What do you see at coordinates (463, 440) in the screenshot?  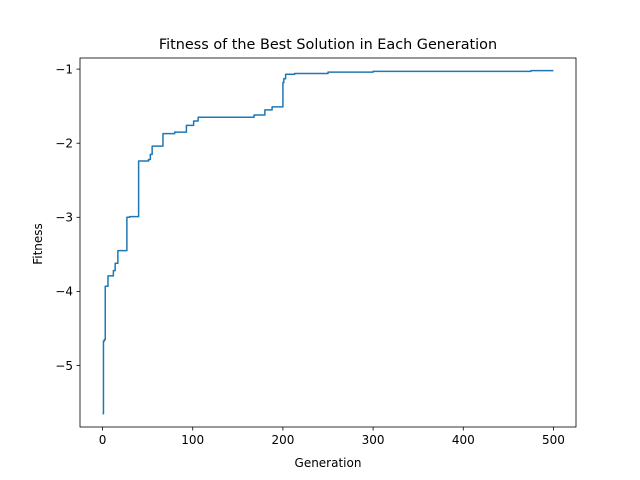 I see `x-tick-label: 400` at bounding box center [463, 440].